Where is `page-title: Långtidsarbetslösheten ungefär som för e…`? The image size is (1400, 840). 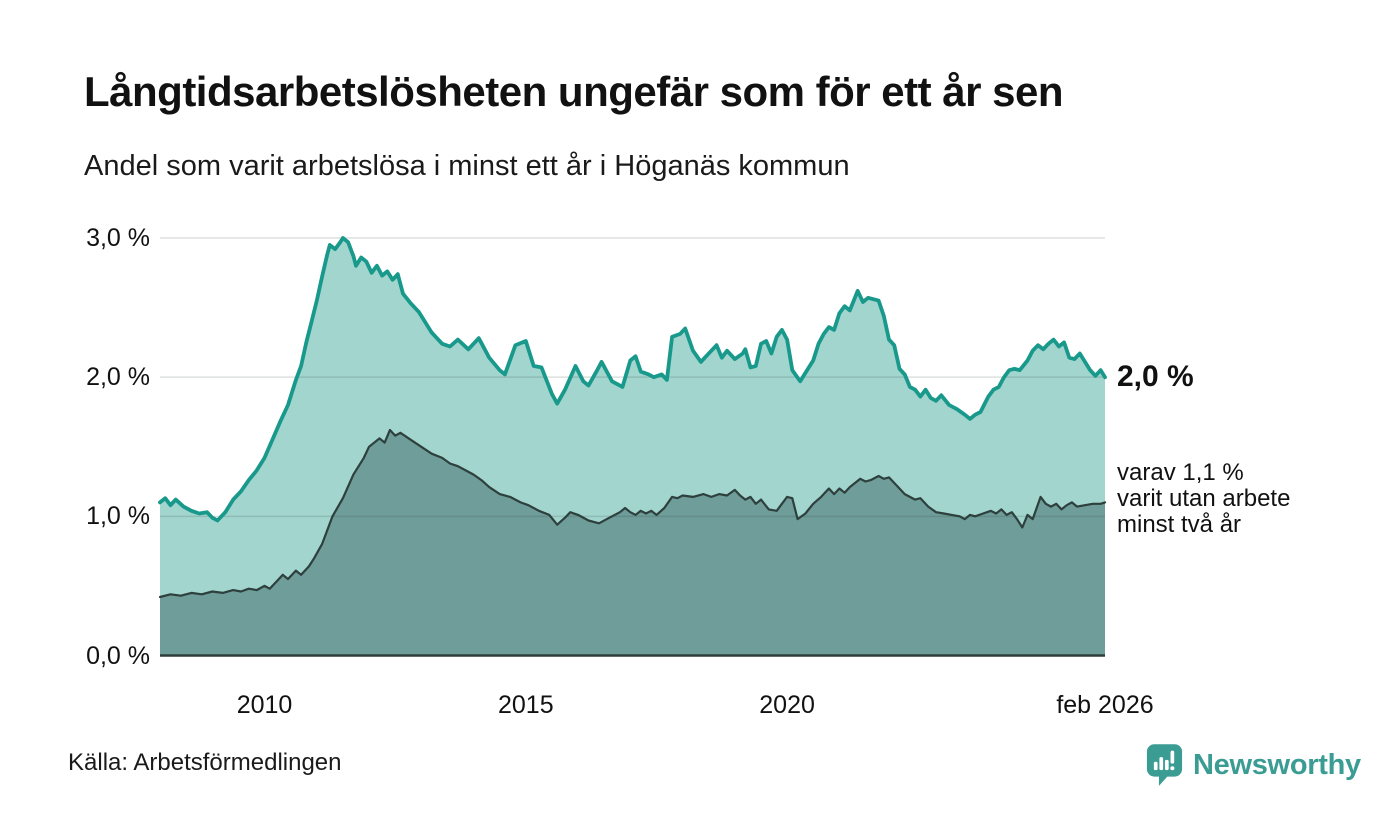 page-title: Långtidsarbetslösheten ungefär som för e… is located at coordinates (574, 91).